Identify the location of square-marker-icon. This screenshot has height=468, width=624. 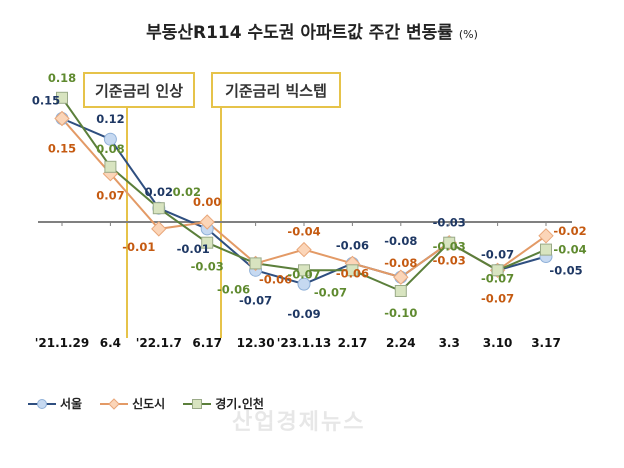
(197, 403).